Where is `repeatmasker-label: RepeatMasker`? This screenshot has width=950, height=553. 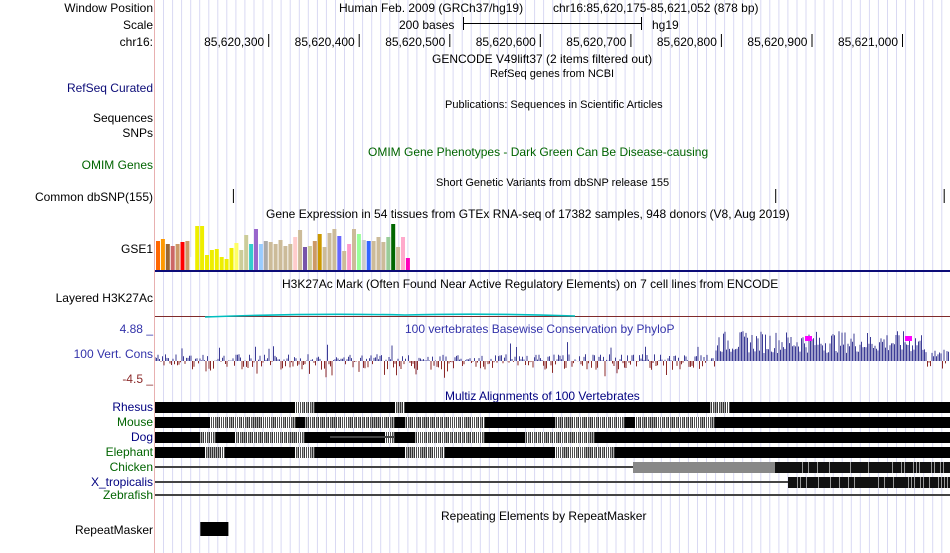
repeatmasker-label: RepeatMasker is located at coordinates (113, 530).